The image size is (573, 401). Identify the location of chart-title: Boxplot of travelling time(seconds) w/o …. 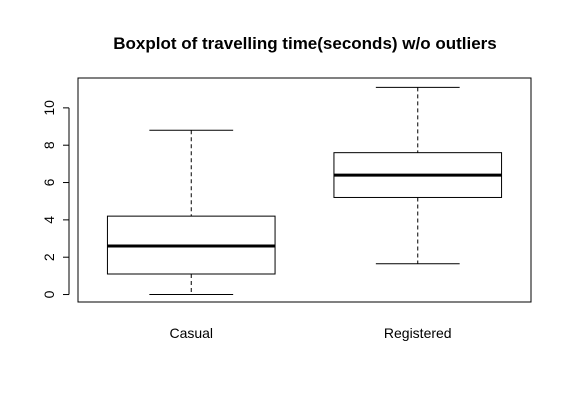
(305, 43).